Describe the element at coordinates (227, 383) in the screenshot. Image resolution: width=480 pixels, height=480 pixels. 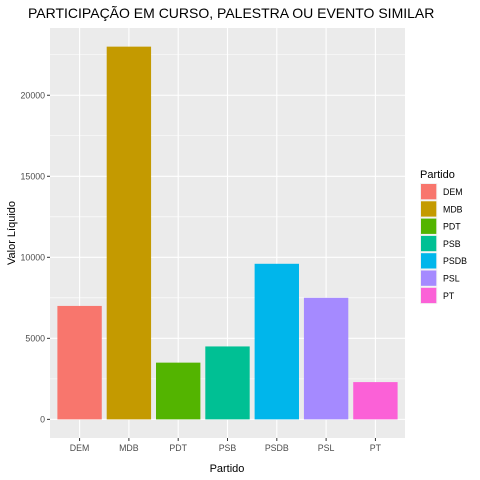
I see `bar-psb` at that location.